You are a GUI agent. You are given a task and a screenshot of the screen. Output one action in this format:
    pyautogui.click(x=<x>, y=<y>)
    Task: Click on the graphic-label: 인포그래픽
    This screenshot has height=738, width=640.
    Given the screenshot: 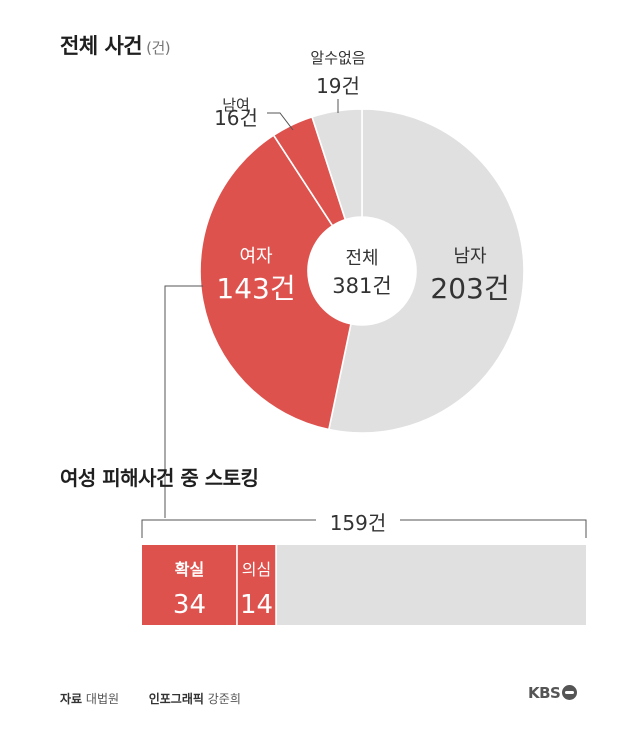 What is the action you would take?
    pyautogui.click(x=176, y=699)
    